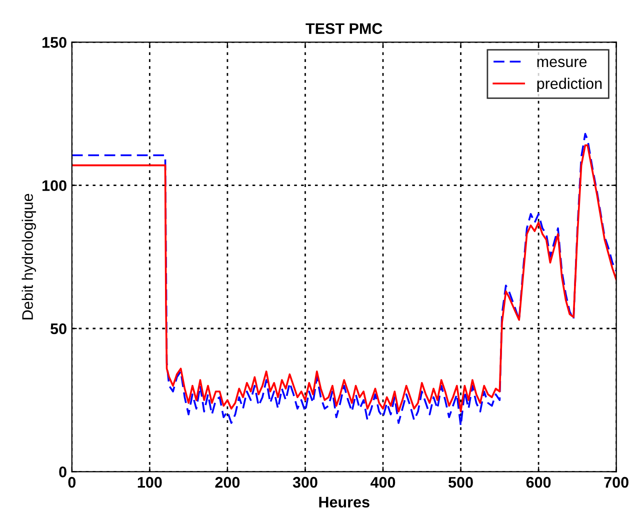 Image resolution: width=642 pixels, height=527 pixels. I want to click on x-tick-label: 300, so click(305, 482).